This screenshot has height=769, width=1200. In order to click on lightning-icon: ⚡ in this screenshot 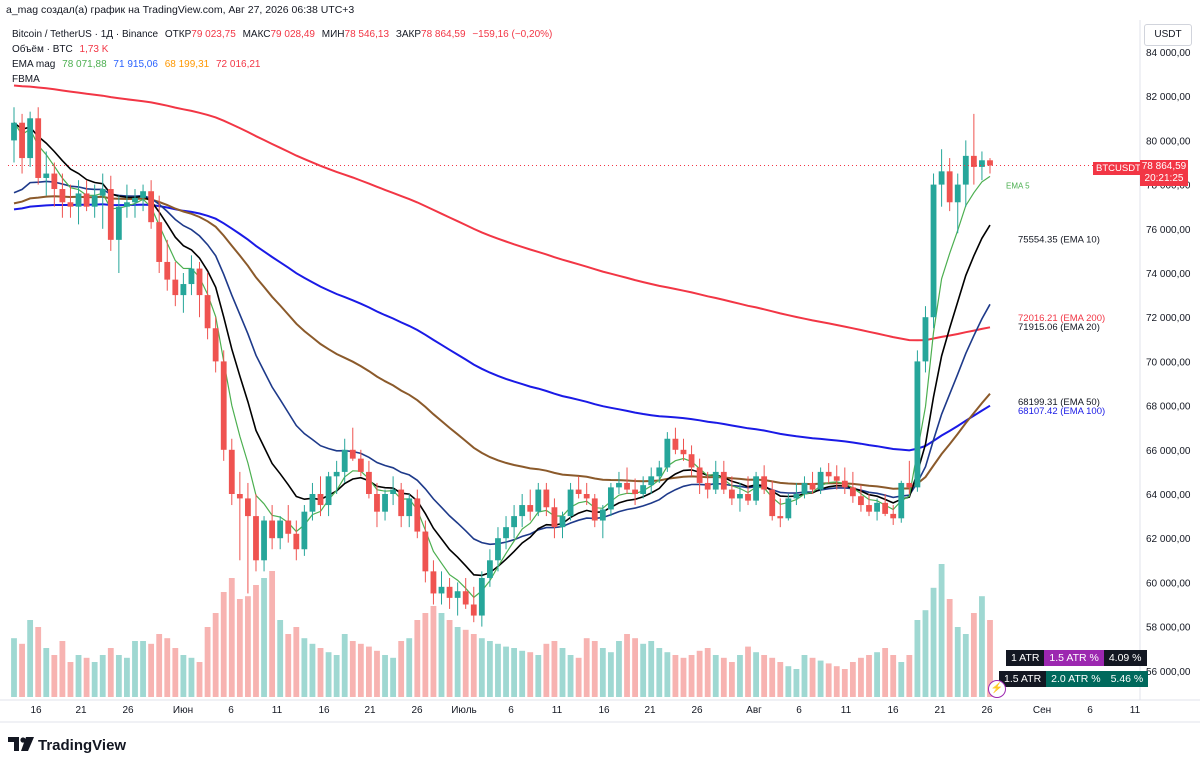, I will do `click(997, 689)`.